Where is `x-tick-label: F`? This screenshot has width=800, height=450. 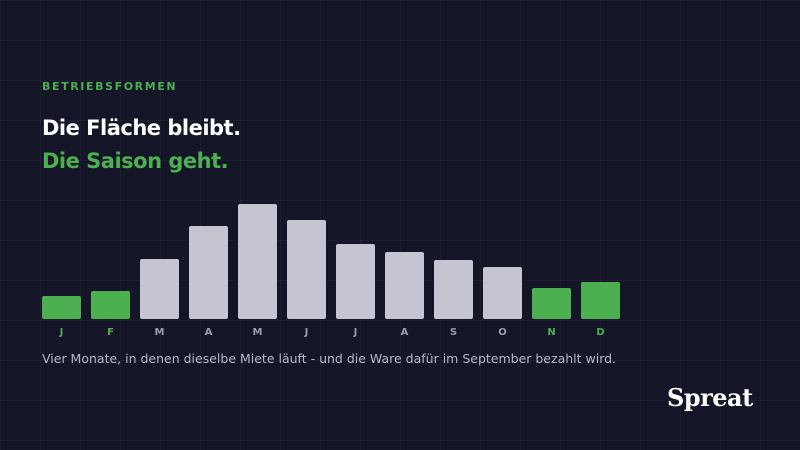
x-tick-label: F is located at coordinates (110, 332).